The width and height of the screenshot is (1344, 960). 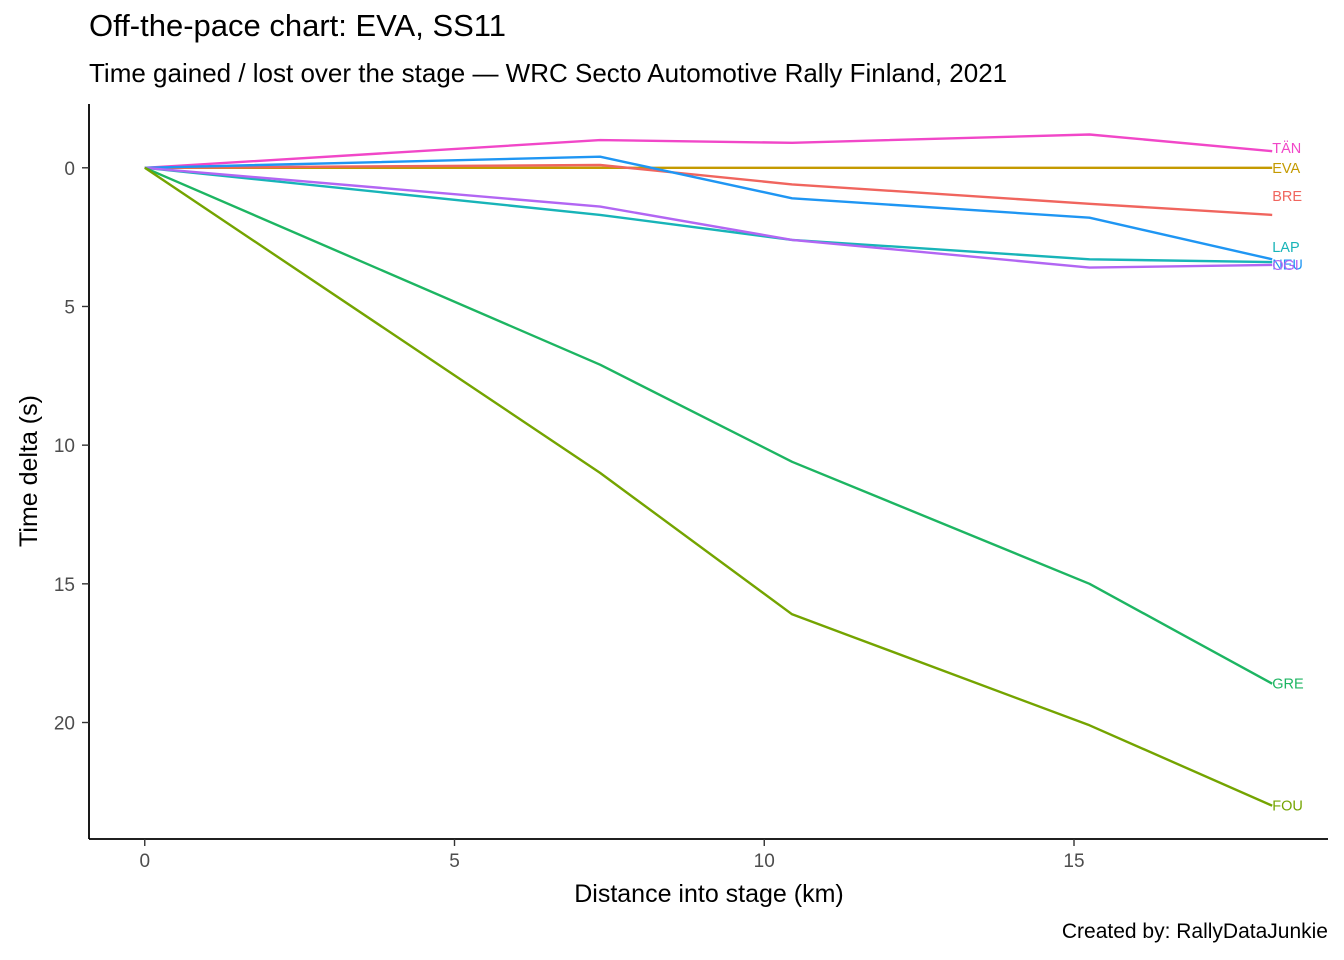 I want to click on y-tick-label: 15, so click(x=64, y=585).